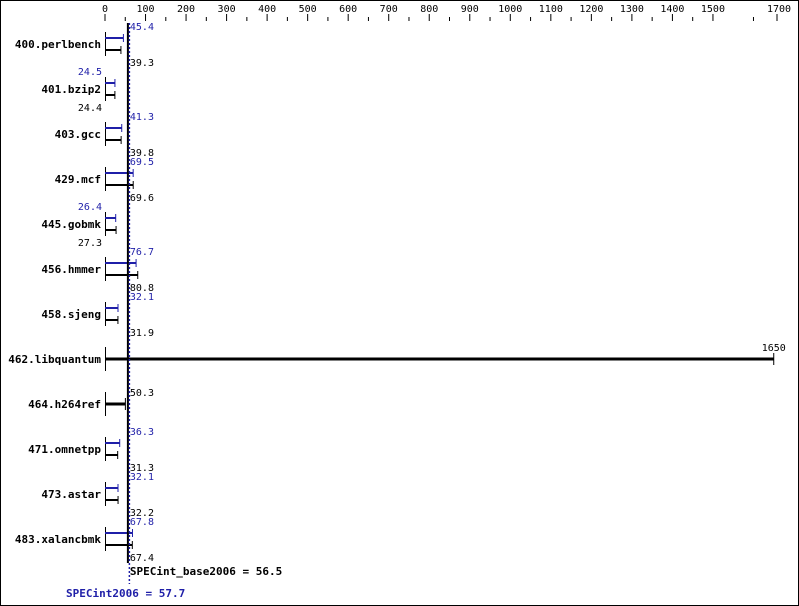 The width and height of the screenshot is (799, 606). Describe the element at coordinates (90, 243) in the screenshot. I see `base-value-label: 27.3` at that location.